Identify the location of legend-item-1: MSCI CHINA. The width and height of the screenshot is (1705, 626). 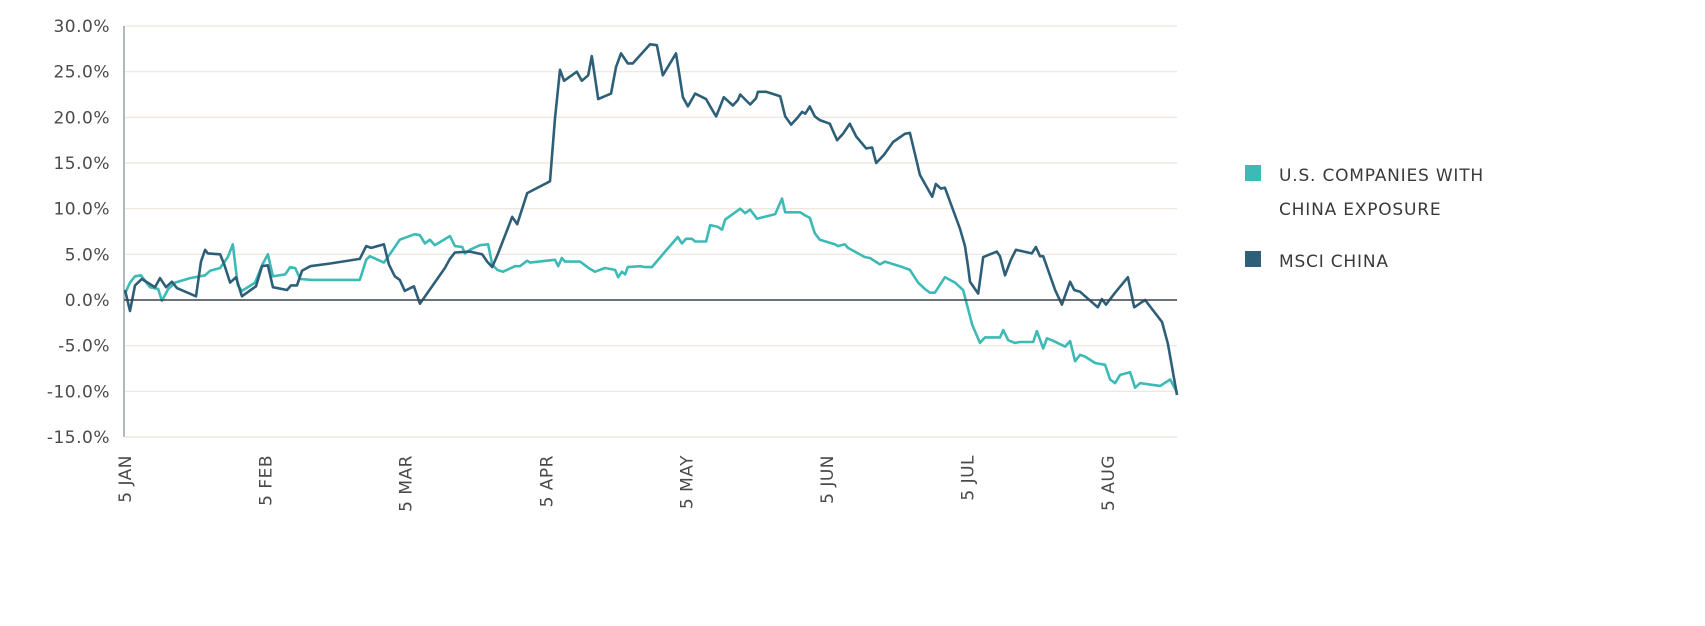
(1317, 261).